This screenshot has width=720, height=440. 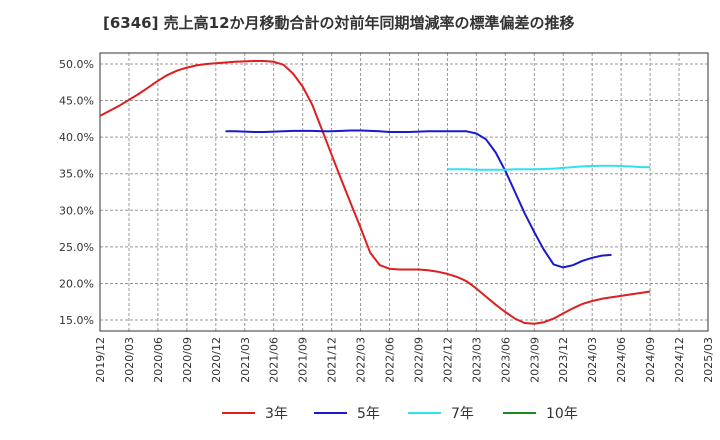 I want to click on y-tick-label: 20.0%, so click(x=76, y=283).